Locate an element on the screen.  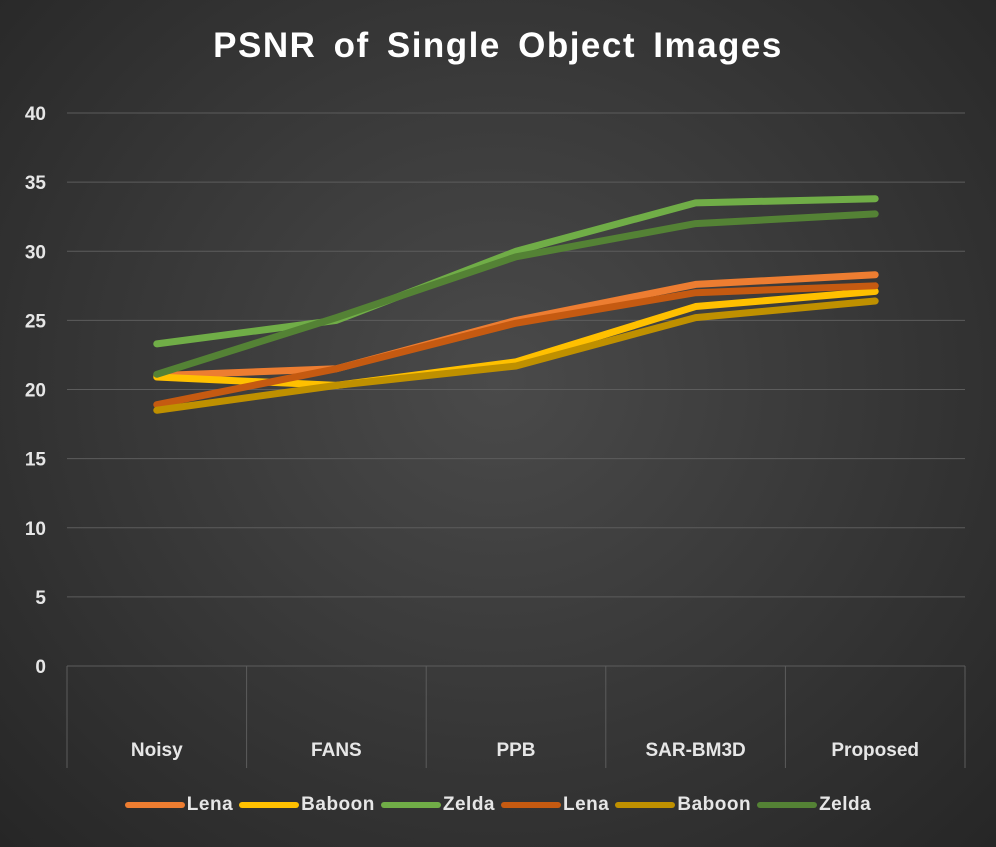
x-category-label: PPB is located at coordinates (515, 750).